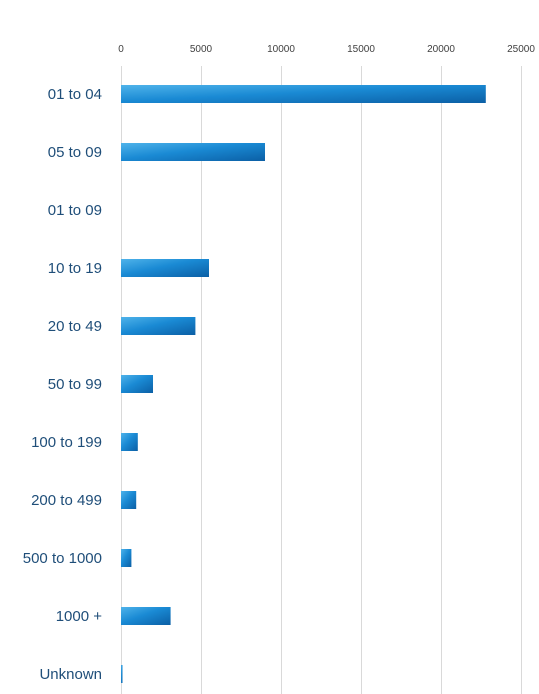 This screenshot has height=694, width=539. Describe the element at coordinates (62, 558) in the screenshot. I see `category-label: 500 to 1000` at that location.